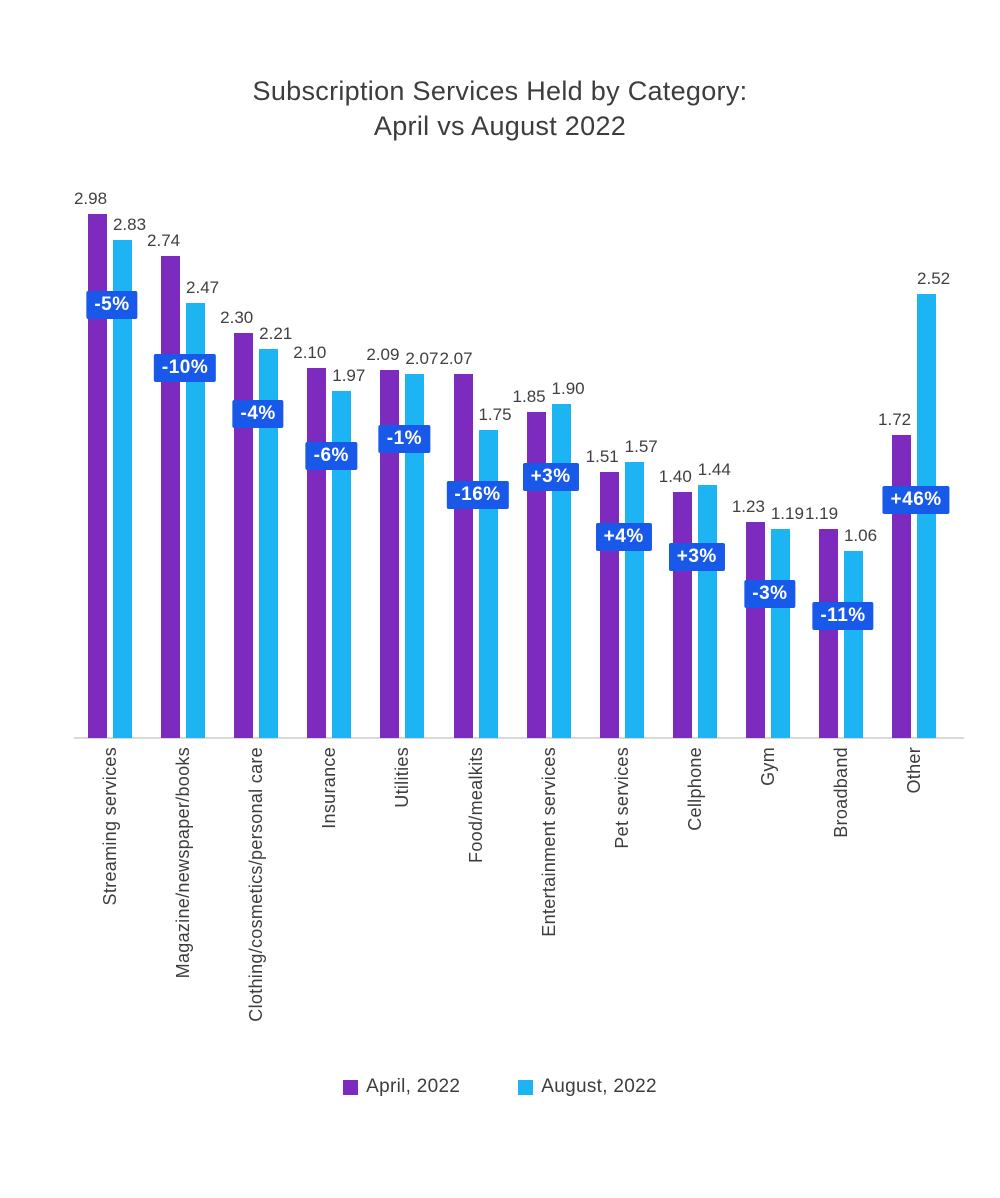 This screenshot has width=1000, height=1198. Describe the element at coordinates (422, 358) in the screenshot. I see `value-label-august: 2.07` at that location.